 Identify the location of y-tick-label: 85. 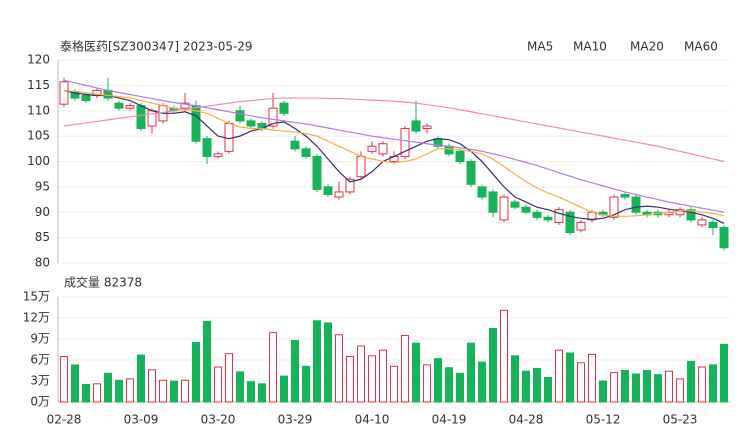
(42, 237).